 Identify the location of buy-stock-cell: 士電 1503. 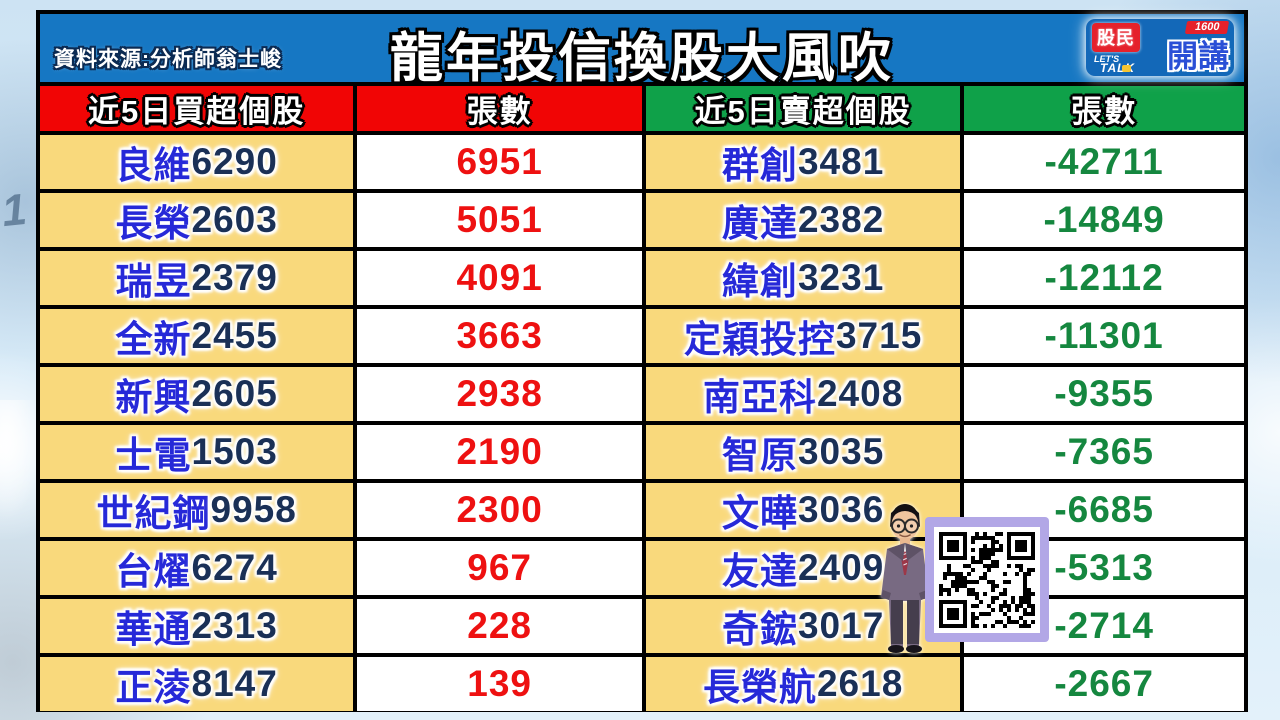
(197, 452).